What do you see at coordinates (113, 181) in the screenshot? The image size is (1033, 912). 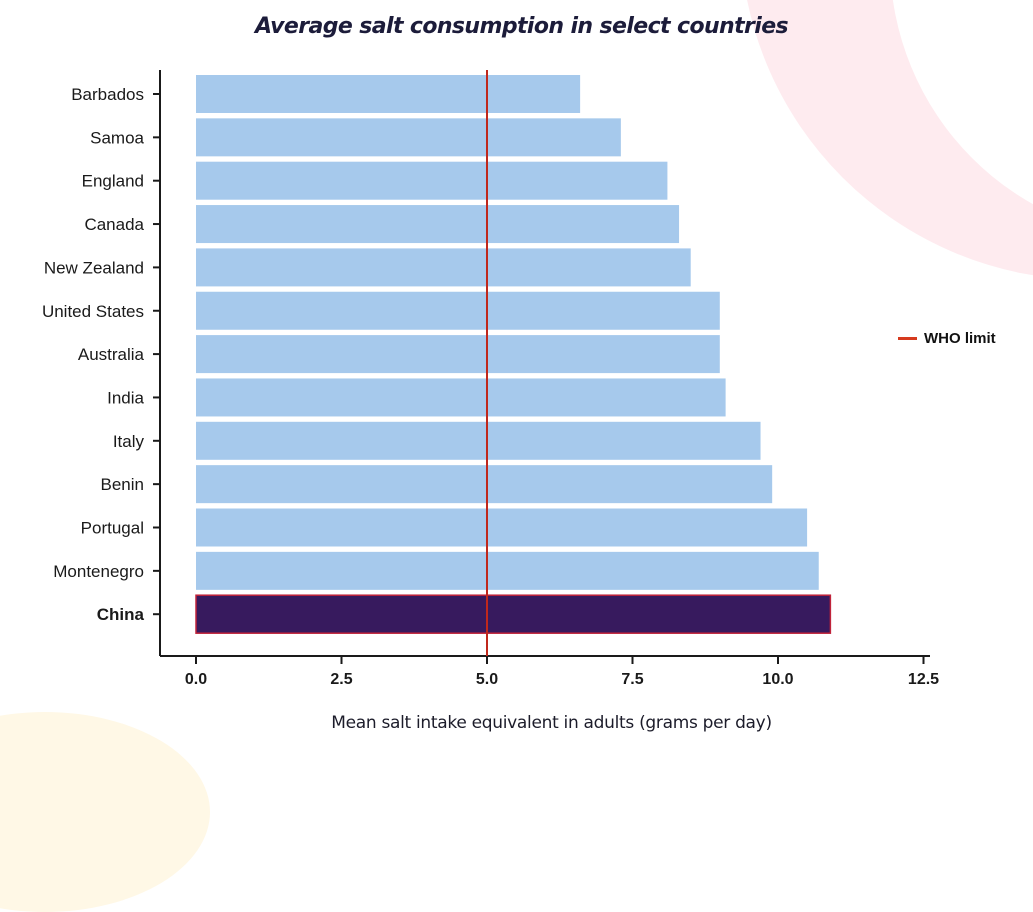 I see `y-tick-label-england: England` at bounding box center [113, 181].